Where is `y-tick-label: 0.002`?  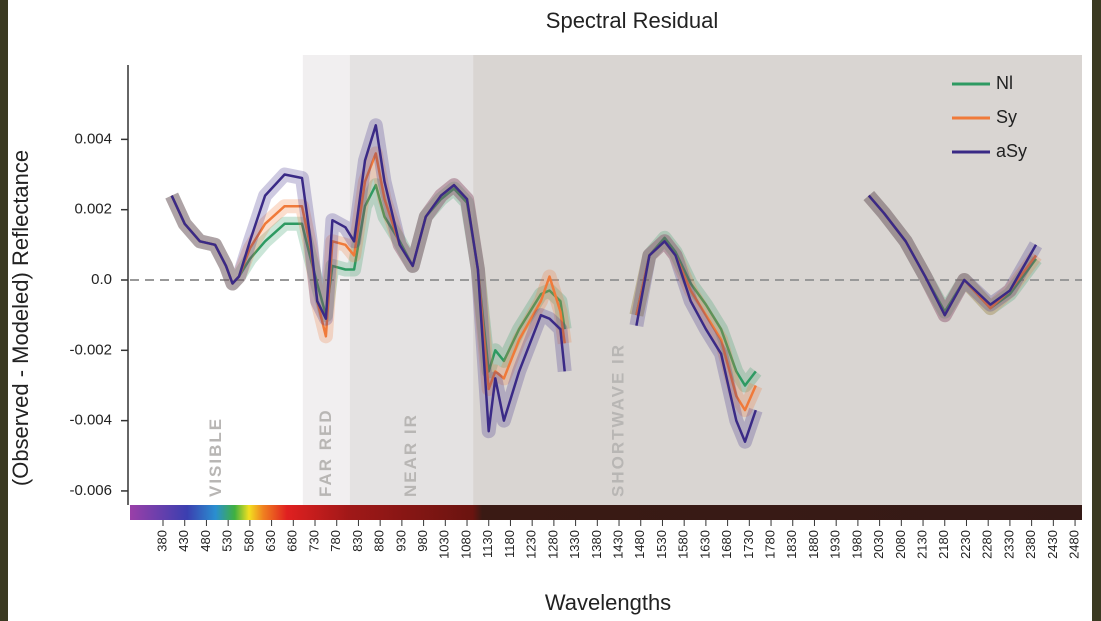
y-tick-label: 0.002 is located at coordinates (93, 209).